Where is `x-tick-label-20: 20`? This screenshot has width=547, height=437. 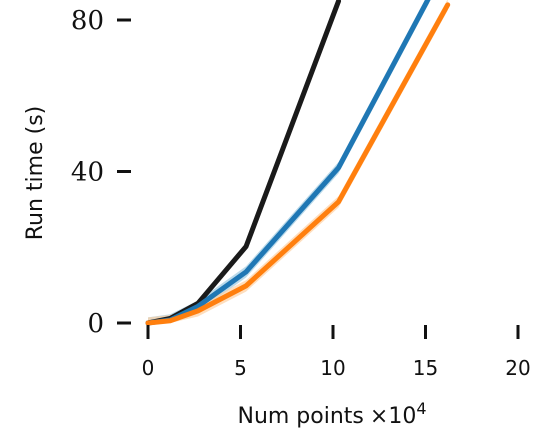
x-tick-label-20: 20 is located at coordinates (517, 368).